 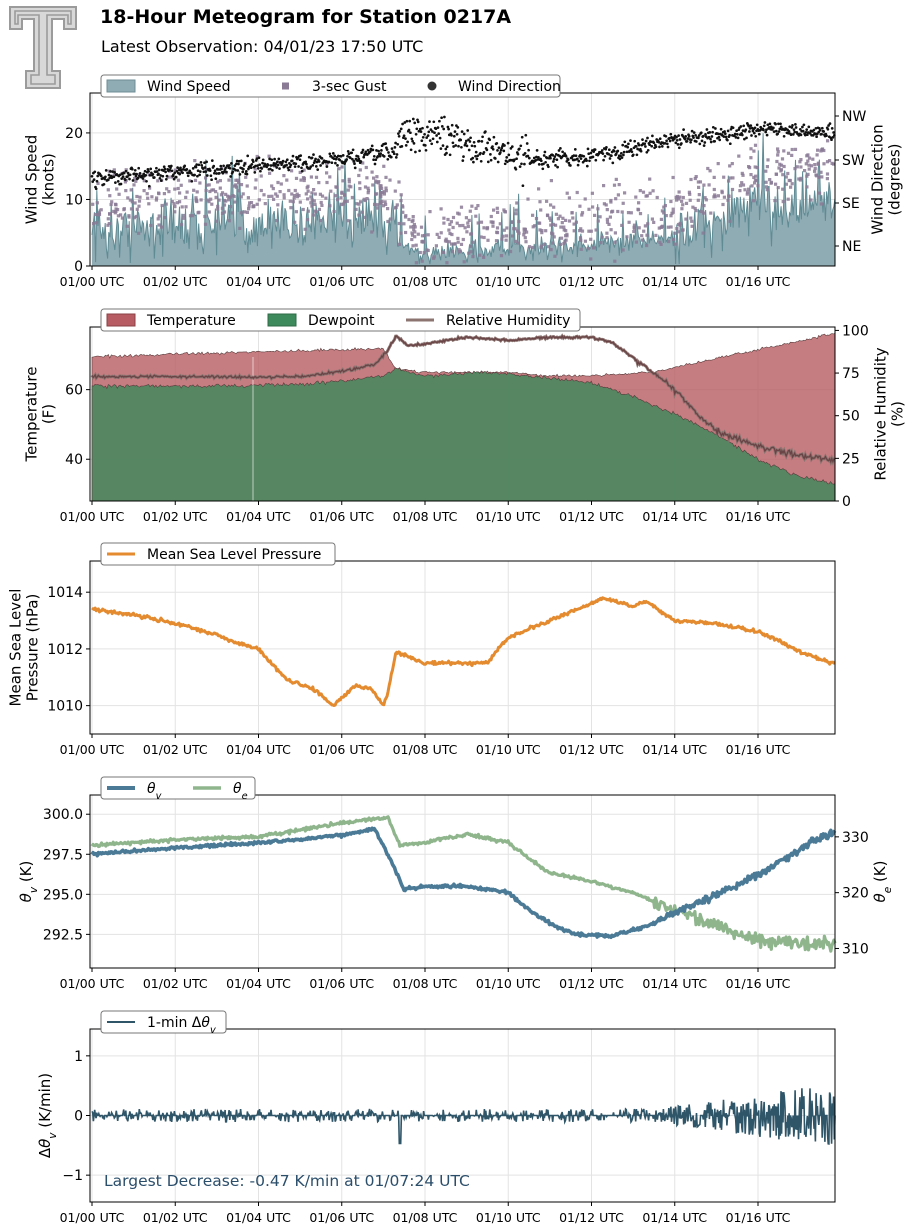 I want to click on legend-label: θe, so click(x=240, y=791).